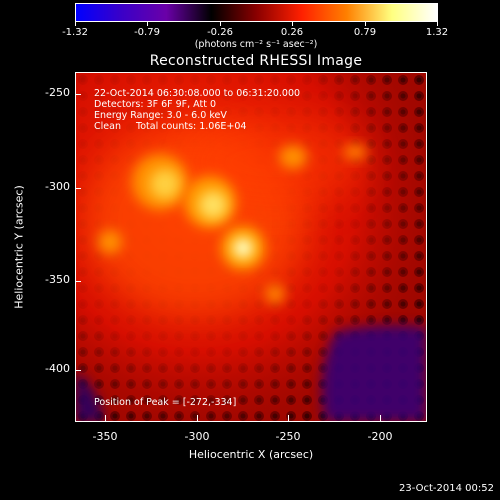 The height and width of the screenshot is (500, 500). I want to click on colorbar-tick-label: 1.32, so click(437, 32).